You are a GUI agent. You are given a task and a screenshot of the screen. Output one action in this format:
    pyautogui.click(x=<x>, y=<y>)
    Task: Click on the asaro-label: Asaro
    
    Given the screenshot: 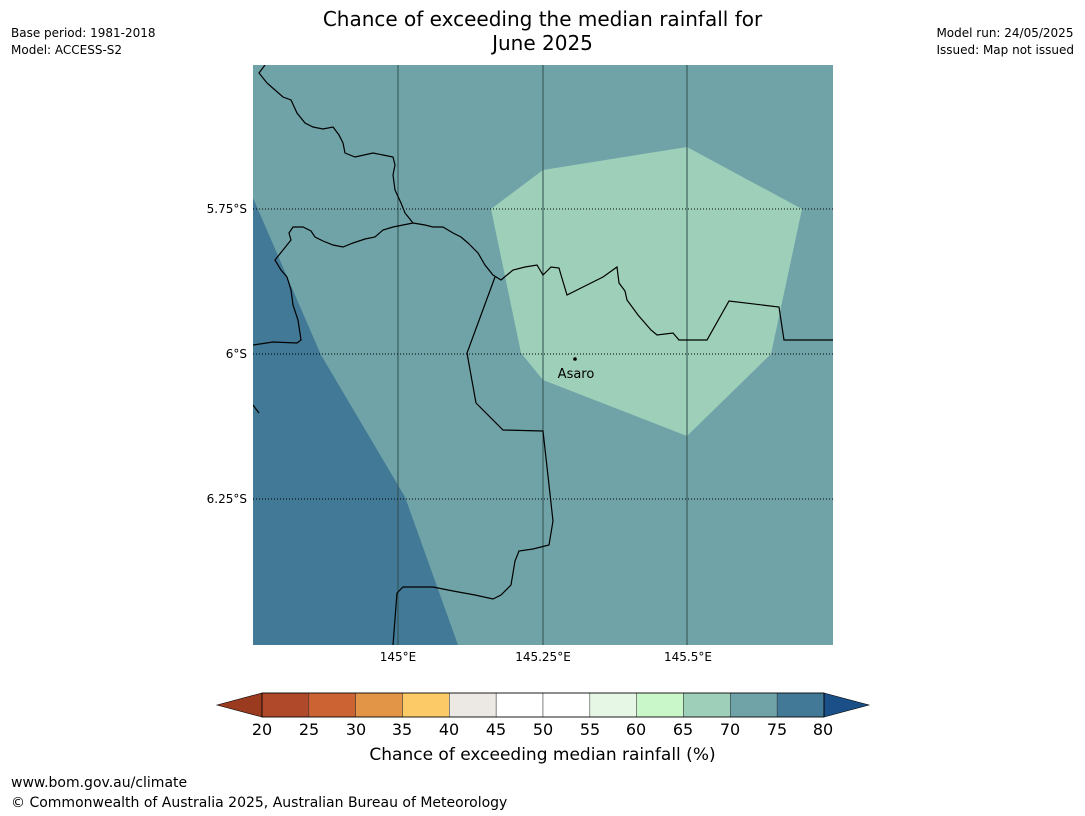 What is the action you would take?
    pyautogui.click(x=576, y=374)
    